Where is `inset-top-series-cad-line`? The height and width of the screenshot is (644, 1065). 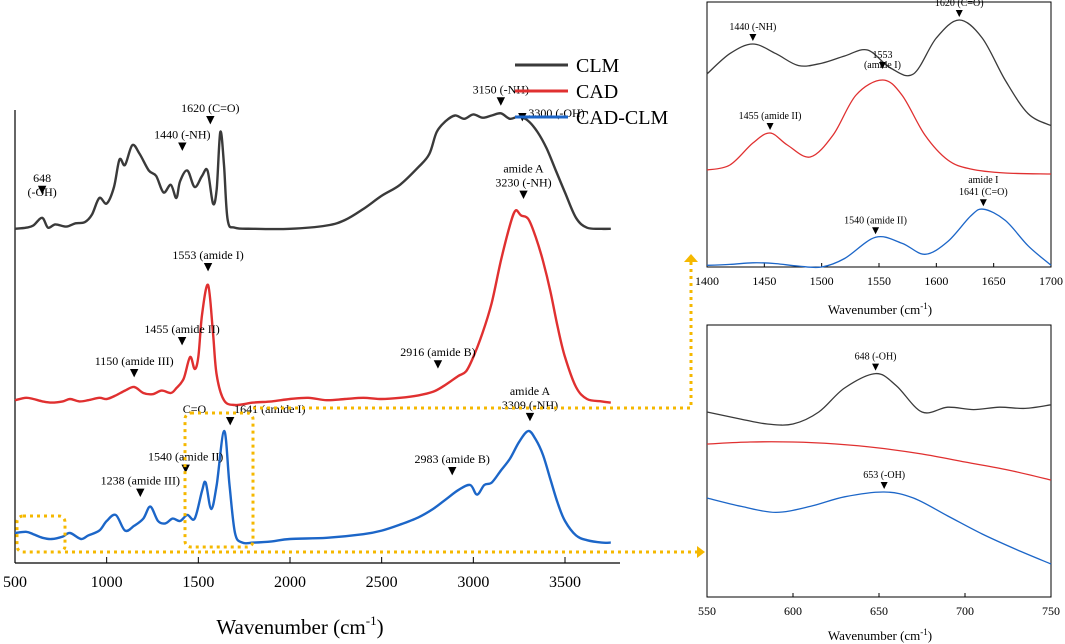
inset-top-series-cad-line is located at coordinates (879, 127).